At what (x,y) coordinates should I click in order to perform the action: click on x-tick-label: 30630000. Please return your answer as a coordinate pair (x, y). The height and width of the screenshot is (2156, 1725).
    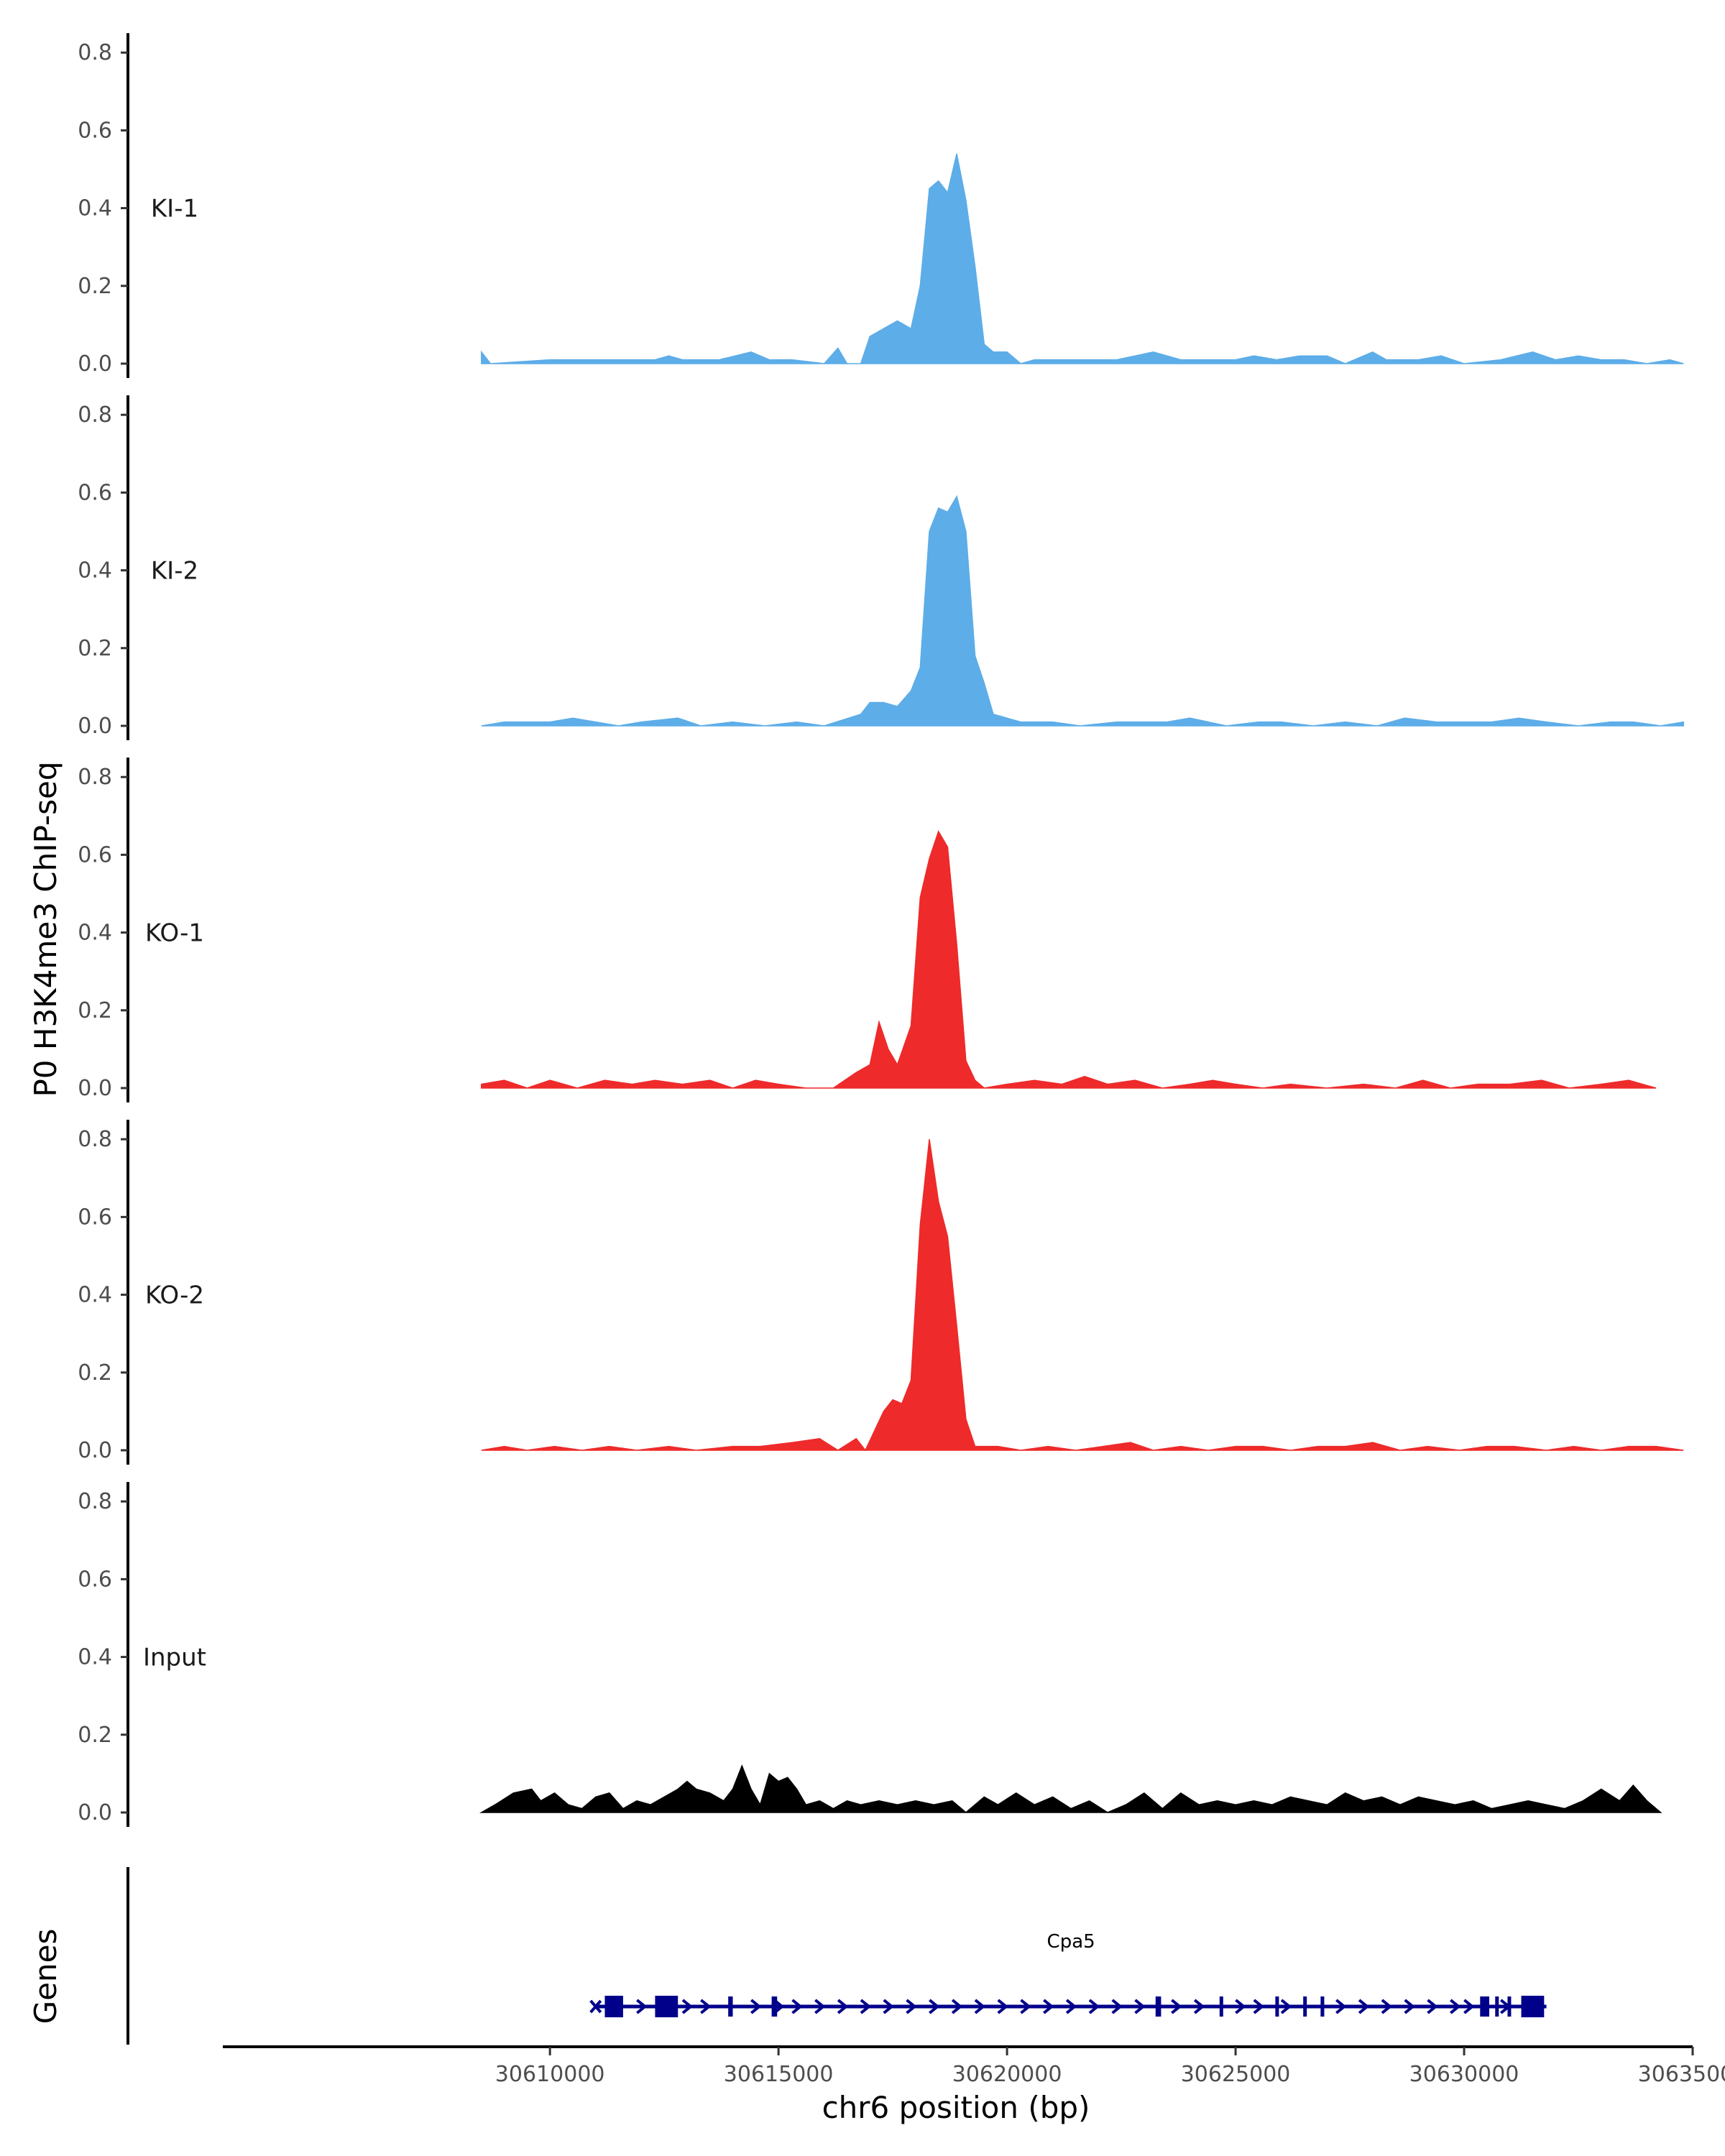
    Looking at the image, I should click on (1464, 2074).